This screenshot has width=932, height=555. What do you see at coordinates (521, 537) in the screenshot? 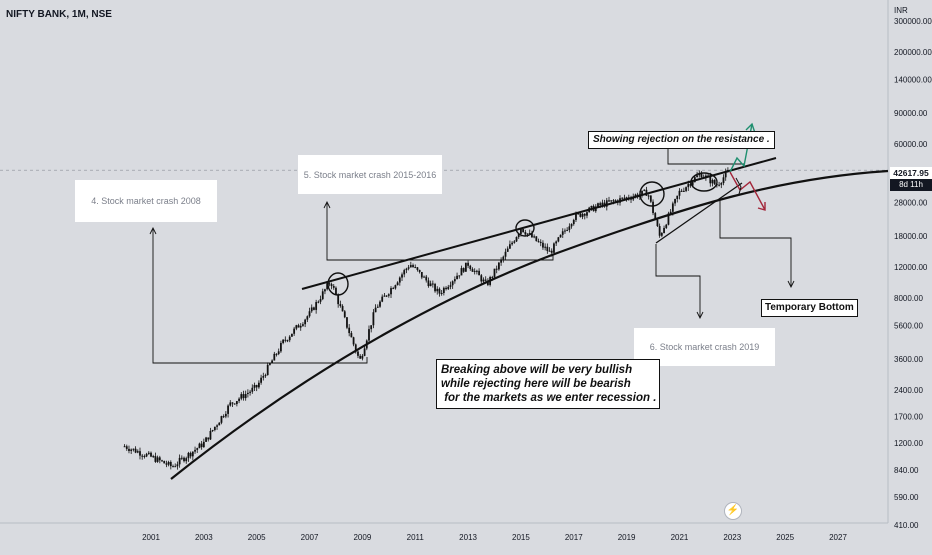
I see `time-tick-label: 2015` at bounding box center [521, 537].